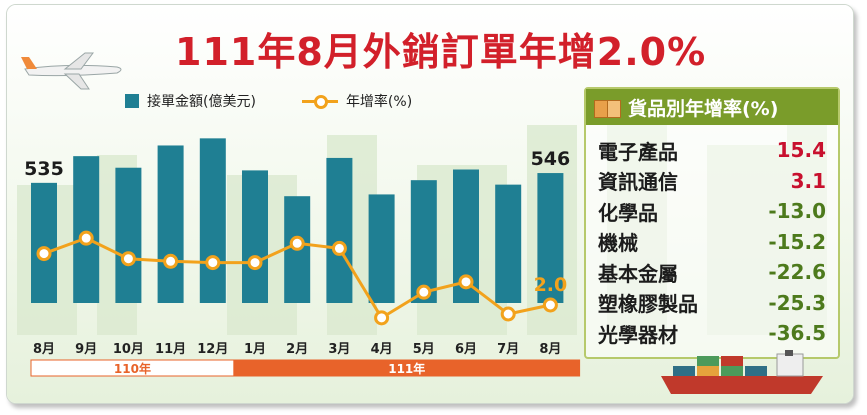  Describe the element at coordinates (128, 349) in the screenshot. I see `x-tick-label: 10月` at that location.